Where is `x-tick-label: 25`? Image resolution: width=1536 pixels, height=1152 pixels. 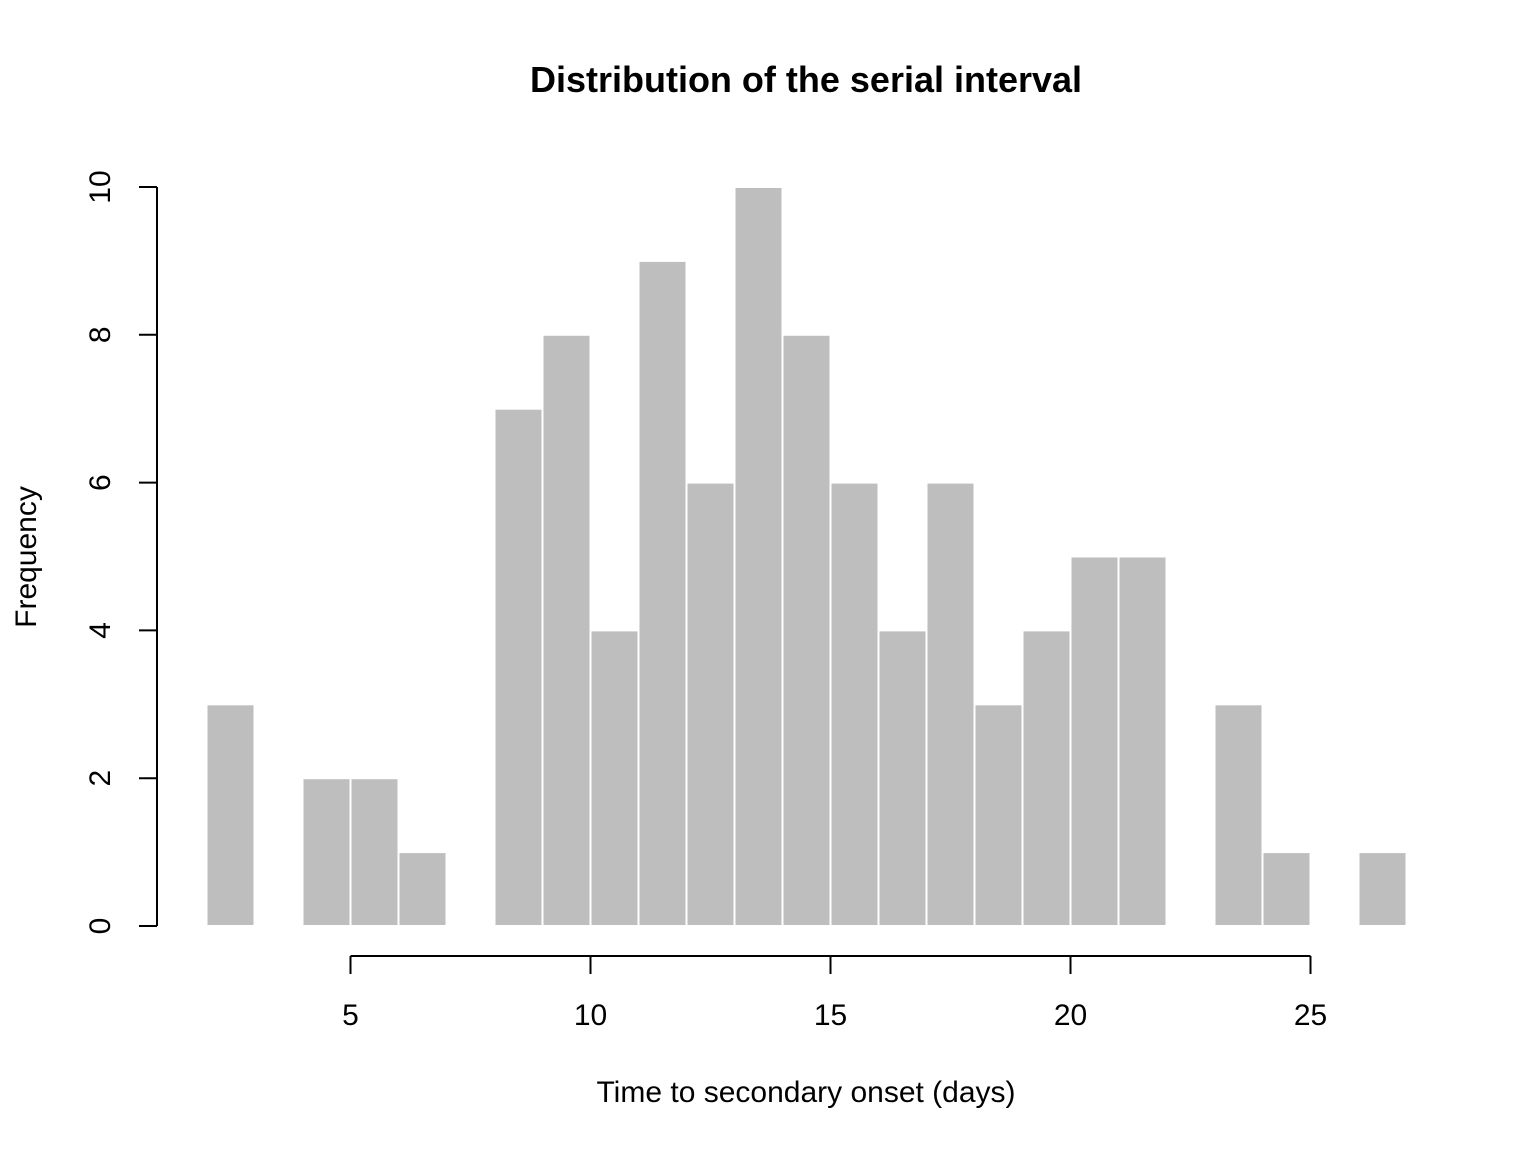
x-tick-label: 25 is located at coordinates (1310, 1015).